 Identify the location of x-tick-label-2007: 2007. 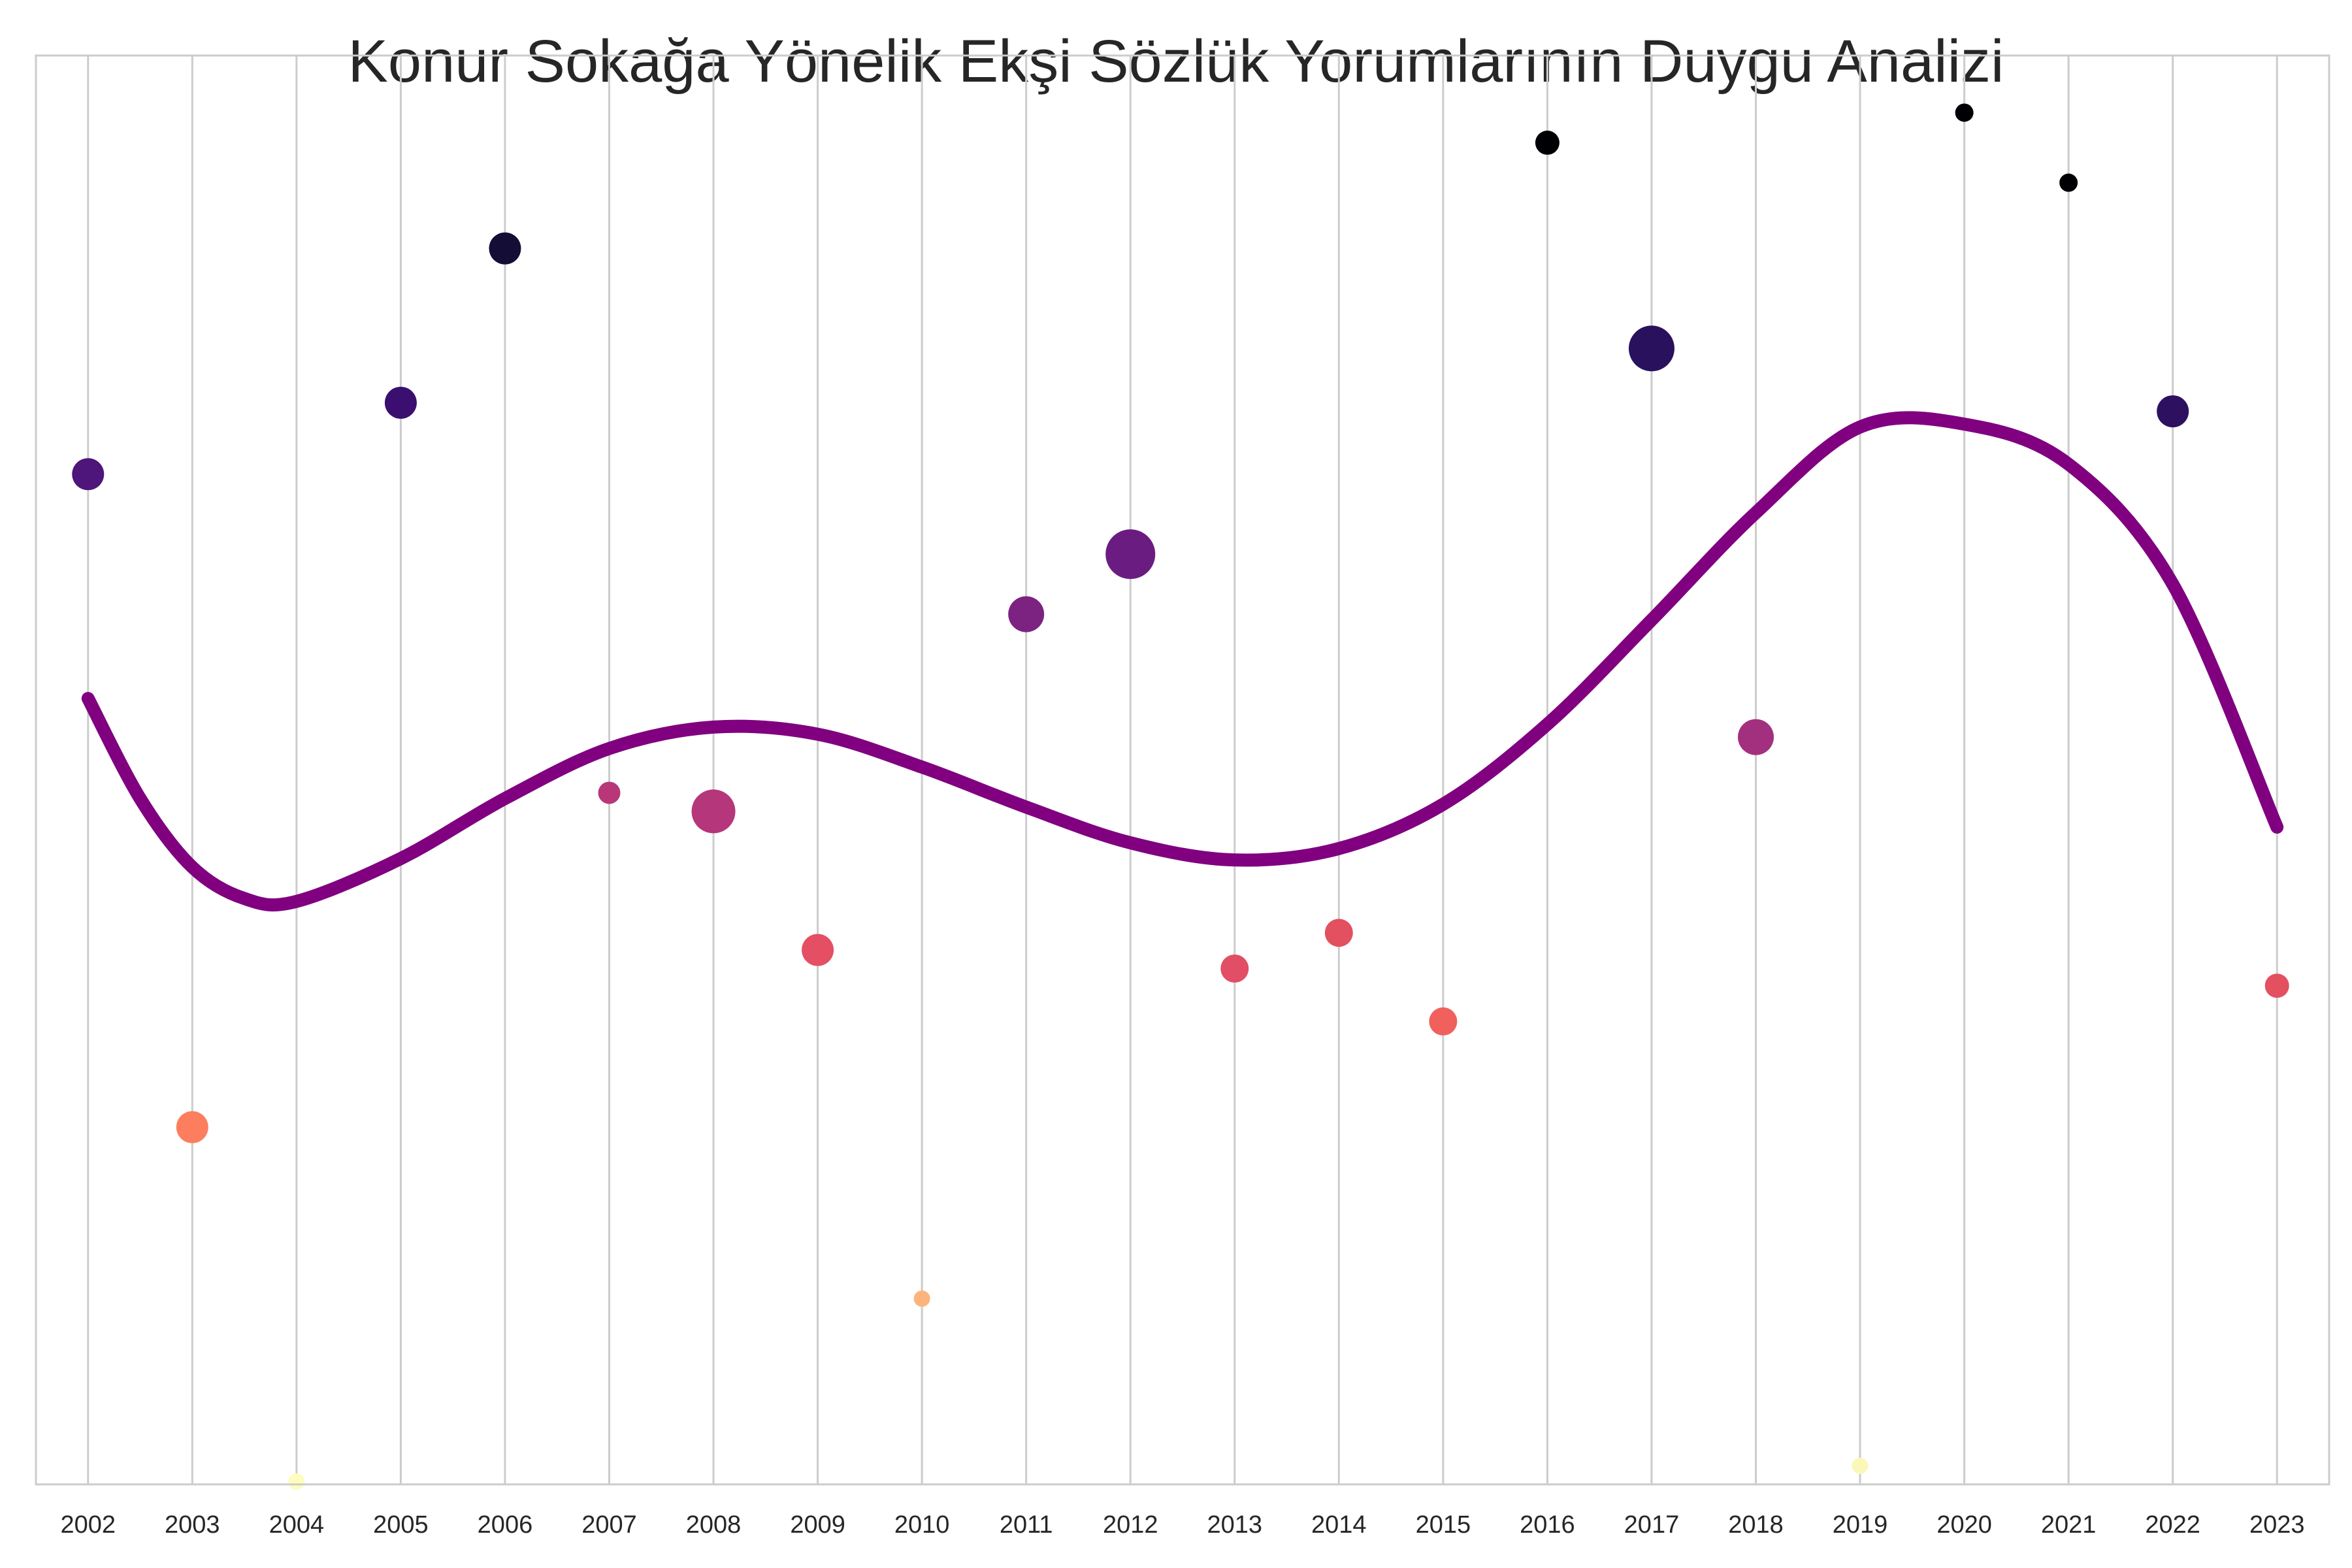
(609, 1525).